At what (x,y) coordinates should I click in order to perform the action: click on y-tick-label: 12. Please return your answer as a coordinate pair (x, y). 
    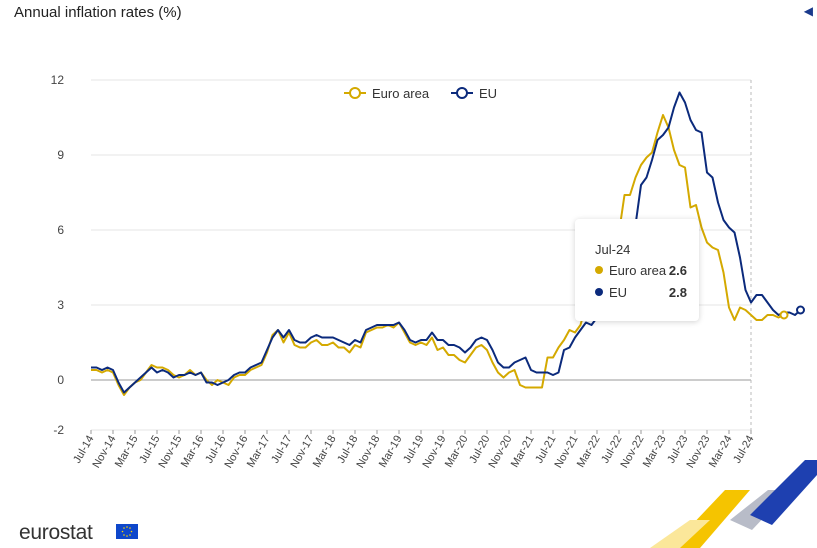
    Looking at the image, I should click on (58, 80).